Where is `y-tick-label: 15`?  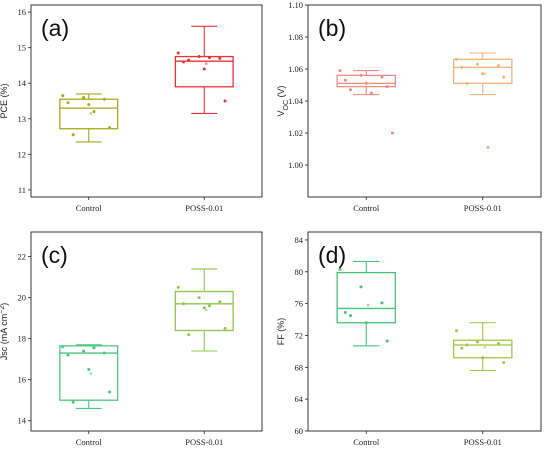 y-tick-label: 15 is located at coordinates (22, 48).